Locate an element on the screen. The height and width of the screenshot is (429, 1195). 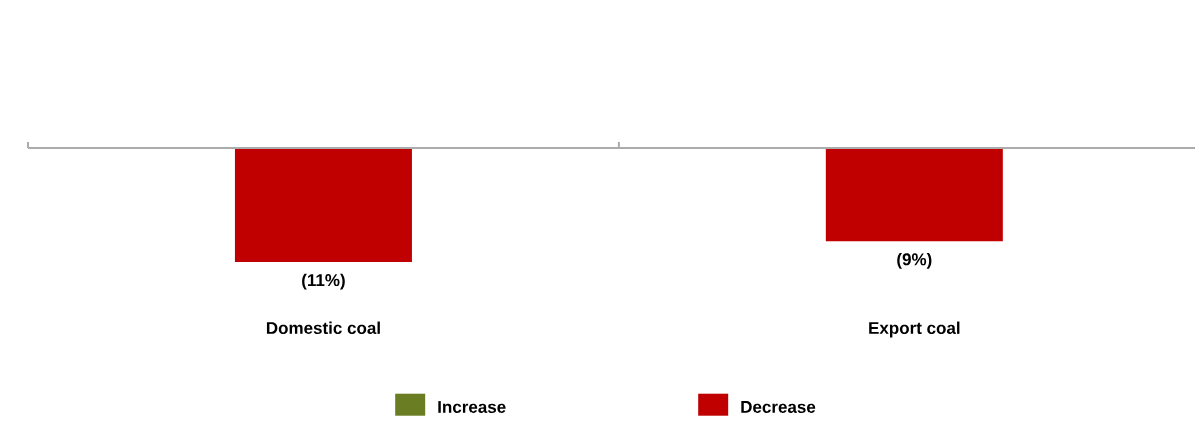
x-tick-label: Export coal is located at coordinates (914, 329).